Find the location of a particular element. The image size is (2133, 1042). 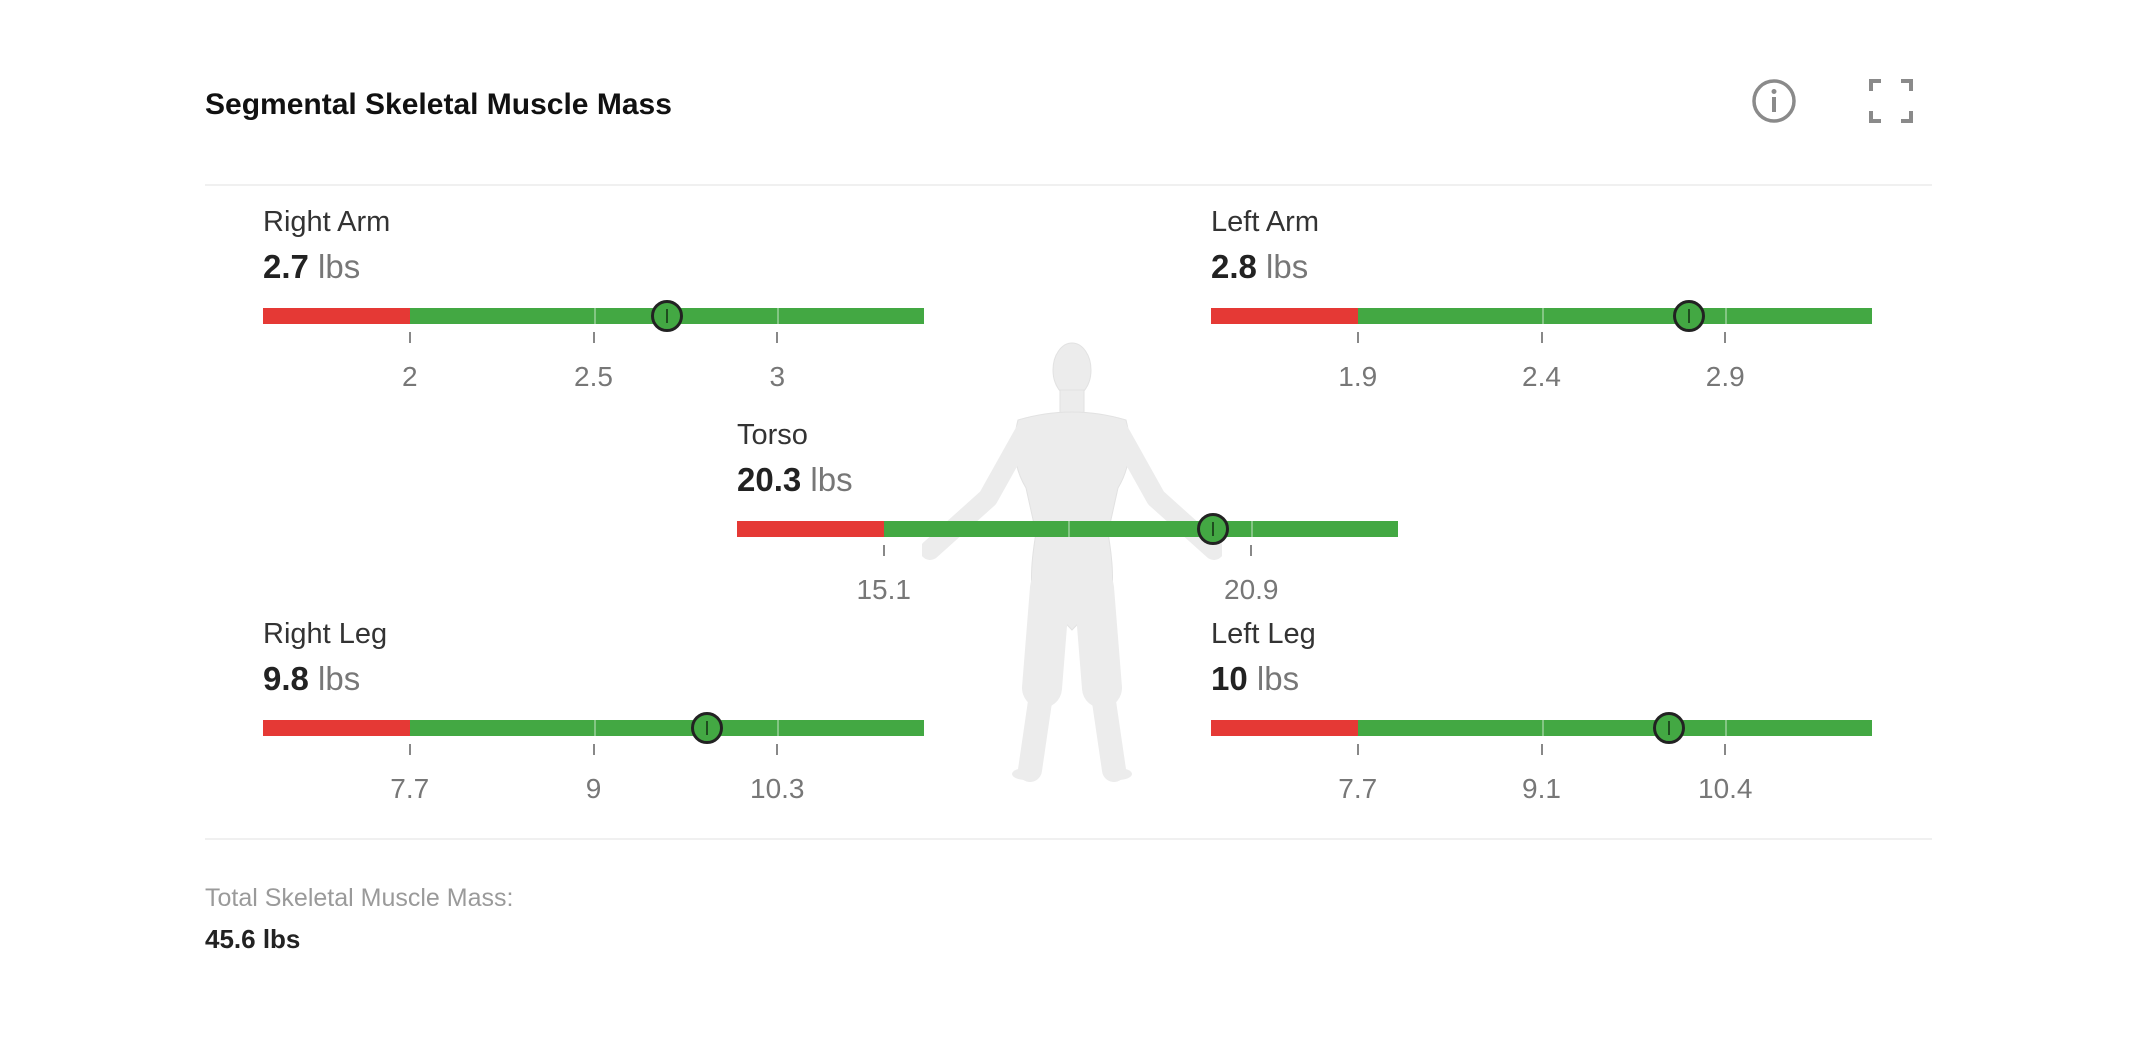

footer-divider is located at coordinates (1068, 839).